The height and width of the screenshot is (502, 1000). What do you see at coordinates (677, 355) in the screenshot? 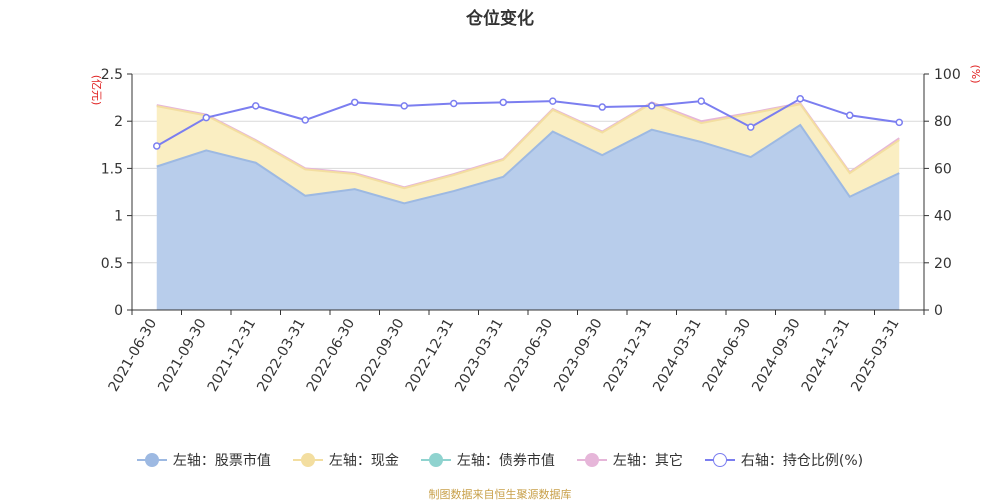
I see `x-tick-label: 2024-03-31` at bounding box center [677, 355].